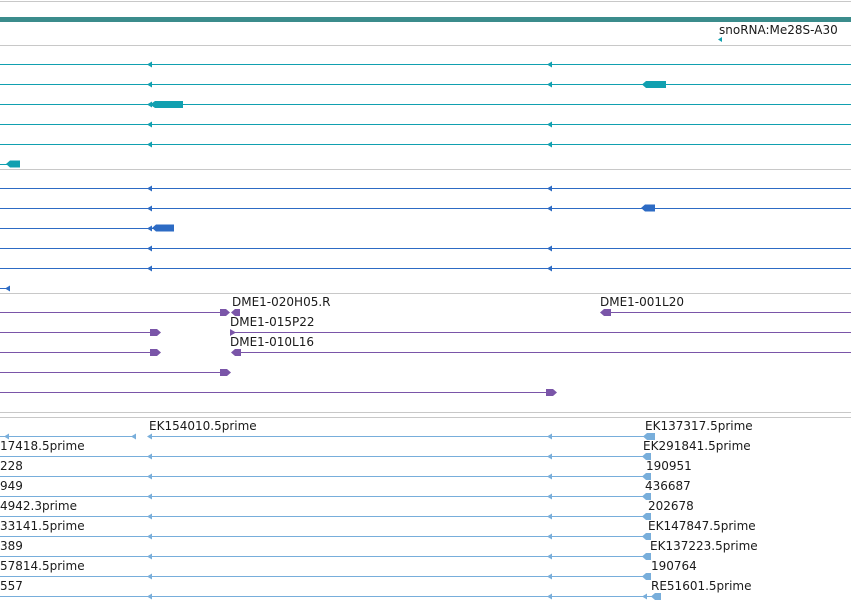 This screenshot has height=601, width=851. Describe the element at coordinates (671, 506) in the screenshot. I see `feature-label: 202678` at that location.